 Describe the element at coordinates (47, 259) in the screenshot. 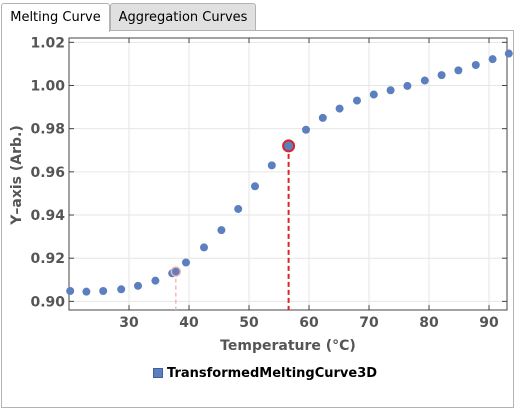

I see `y-tick-label: 0.92` at that location.